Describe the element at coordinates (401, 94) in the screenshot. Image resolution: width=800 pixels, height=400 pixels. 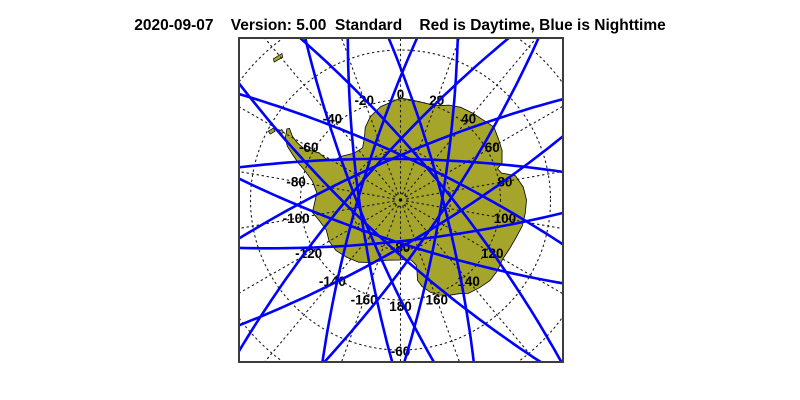
I see `longitude-label: 0` at that location.